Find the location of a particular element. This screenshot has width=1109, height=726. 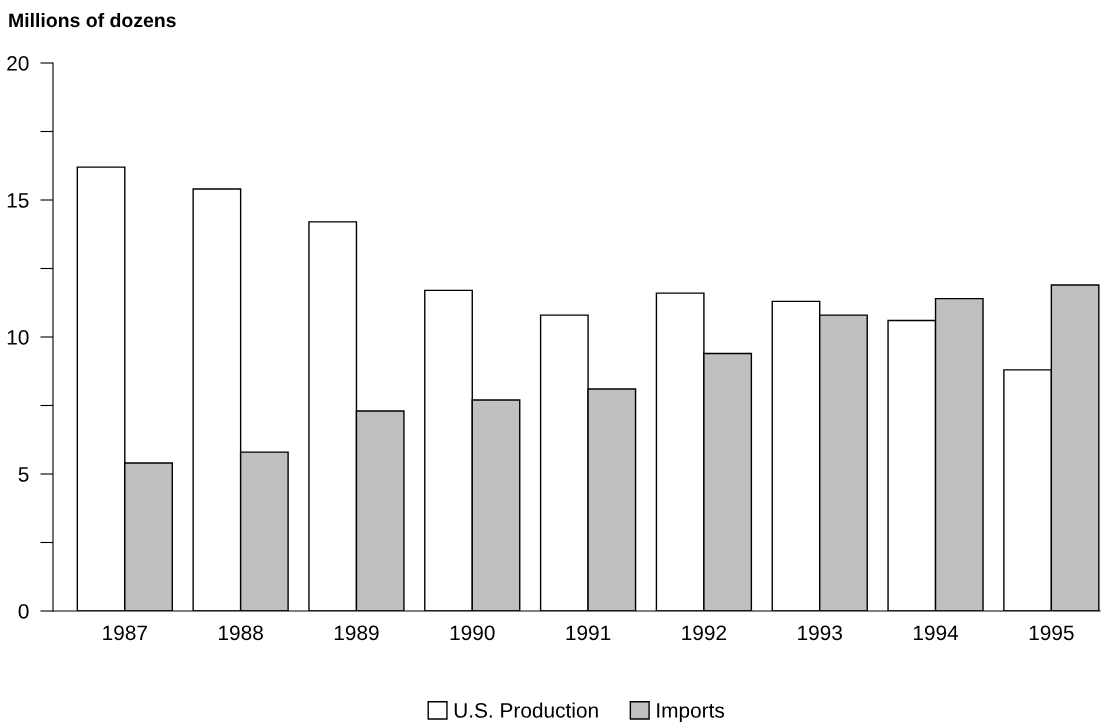

y-tick-label: 0 is located at coordinates (23, 611).